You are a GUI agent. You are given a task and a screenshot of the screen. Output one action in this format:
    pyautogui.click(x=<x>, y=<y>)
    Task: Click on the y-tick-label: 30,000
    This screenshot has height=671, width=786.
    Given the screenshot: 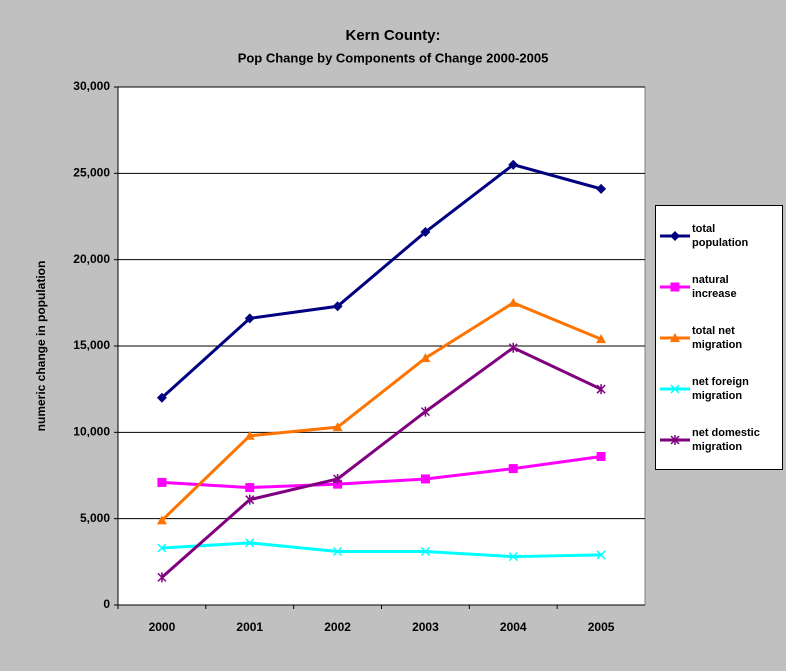 What is the action you would take?
    pyautogui.click(x=91, y=86)
    